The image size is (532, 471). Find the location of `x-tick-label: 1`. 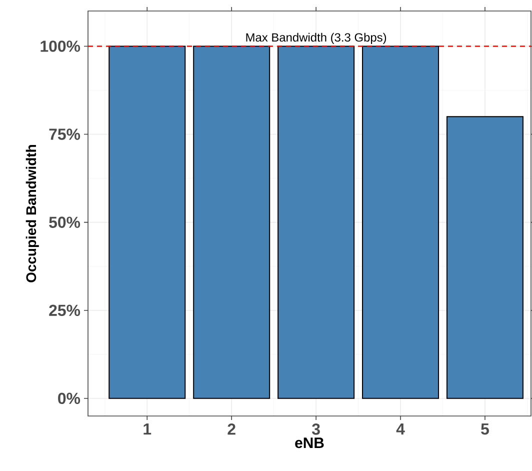

x-tick-label: 1 is located at coordinates (148, 429).